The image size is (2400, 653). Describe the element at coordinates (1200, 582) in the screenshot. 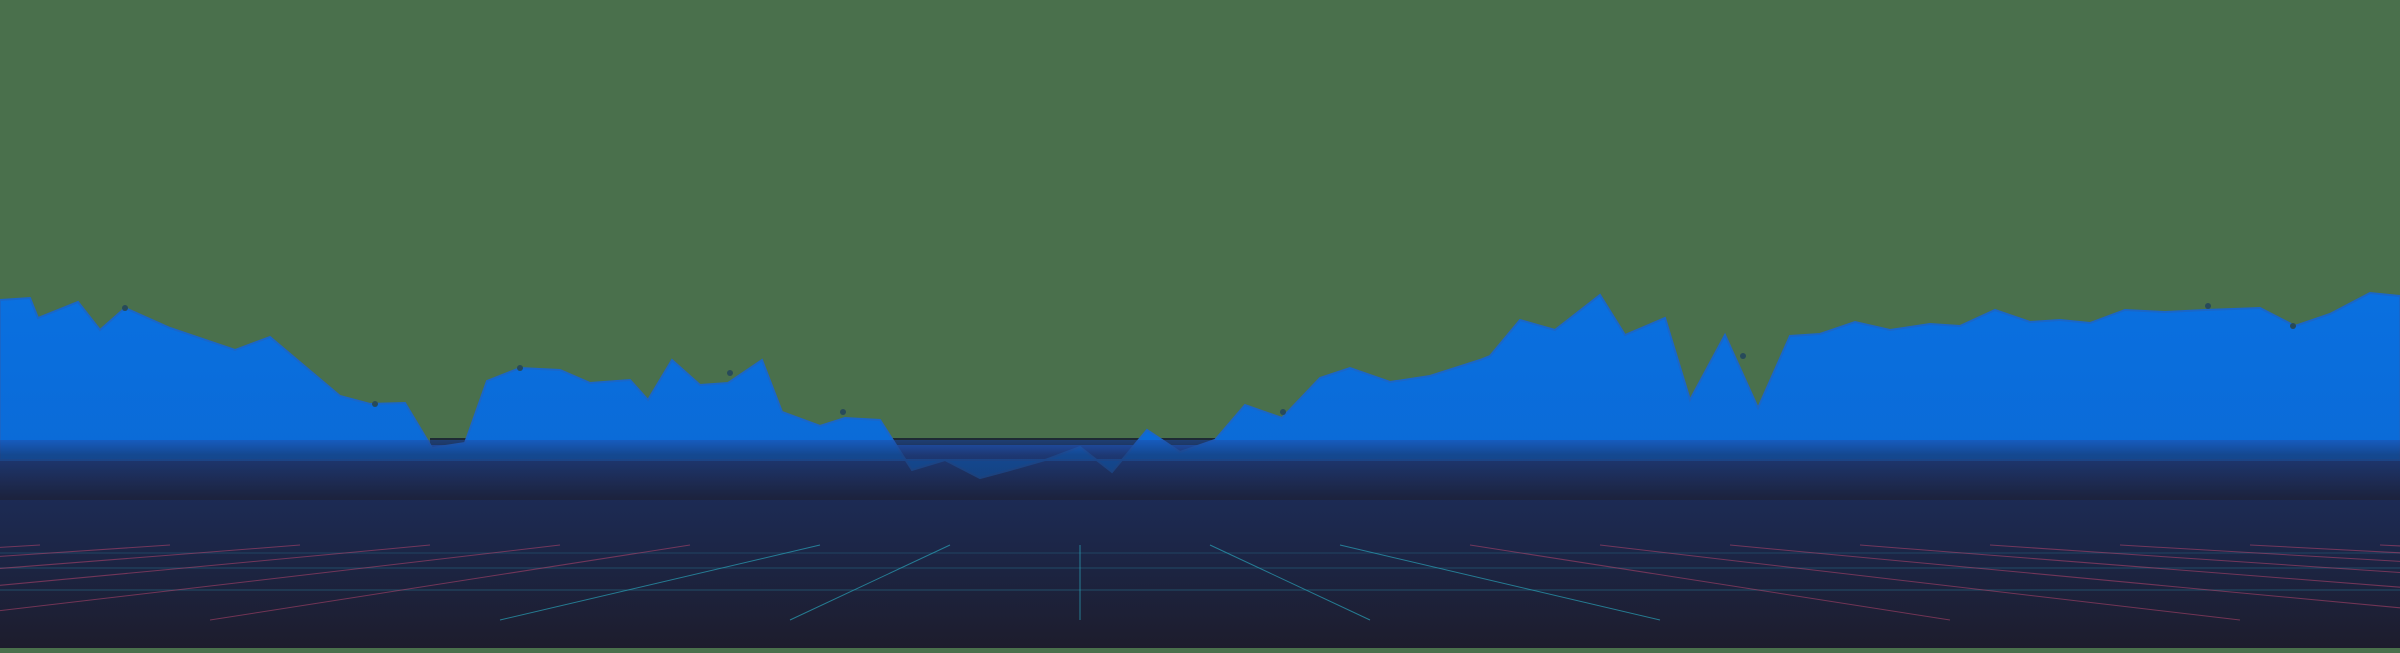

I see `floor-grid-lines` at that location.